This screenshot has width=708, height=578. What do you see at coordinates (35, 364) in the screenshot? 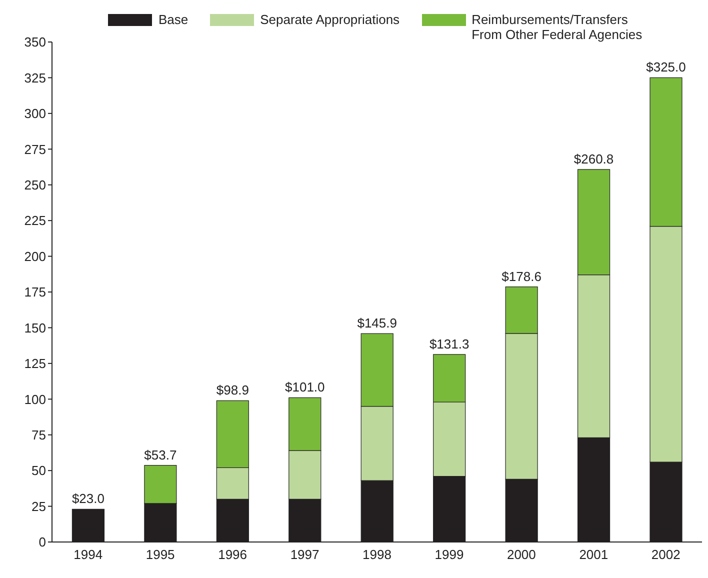
I see `y-tick-label: 125` at bounding box center [35, 364].